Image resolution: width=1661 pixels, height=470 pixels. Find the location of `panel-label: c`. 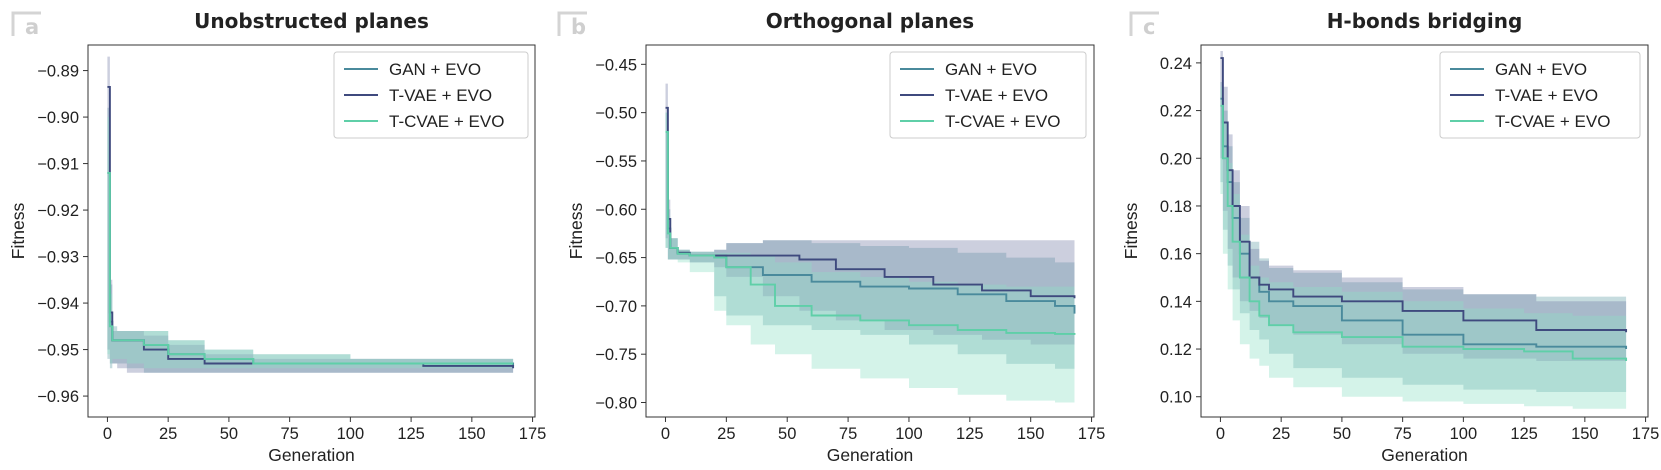

panel-label: c is located at coordinates (1149, 27).